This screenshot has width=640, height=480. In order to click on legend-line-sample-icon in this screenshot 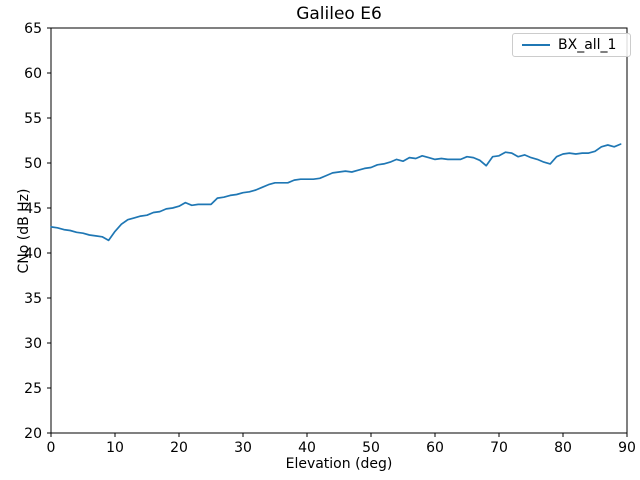, I will do `click(536, 45)`.